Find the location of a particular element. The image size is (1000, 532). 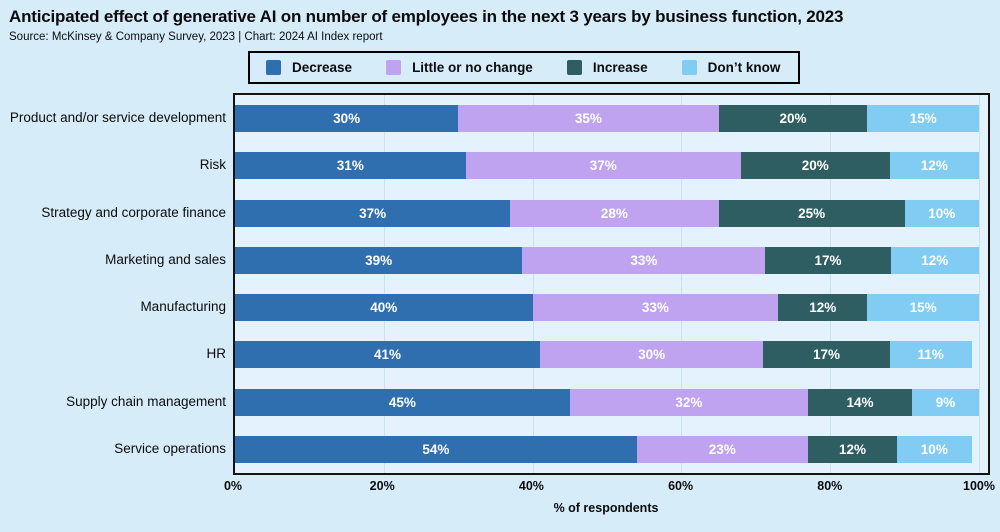

bar-track-marketing-and-sales: 39% 33% 17% 12% is located at coordinates (607, 260).